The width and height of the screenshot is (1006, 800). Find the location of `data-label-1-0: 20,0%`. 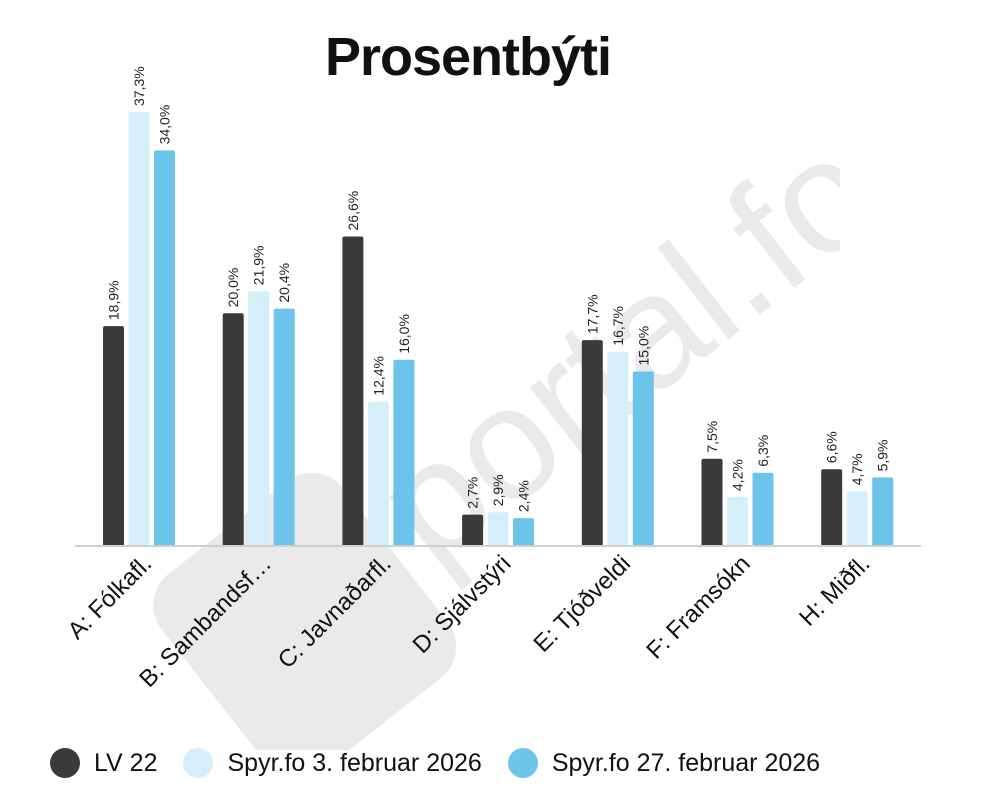

data-label-1-0: 20,0% is located at coordinates (233, 288).